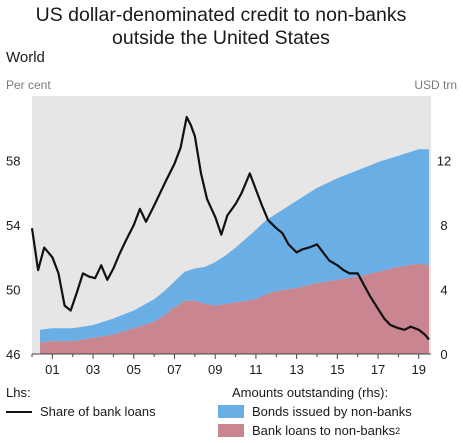 The image size is (463, 443). I want to click on loans-swatch, so click(231, 430).